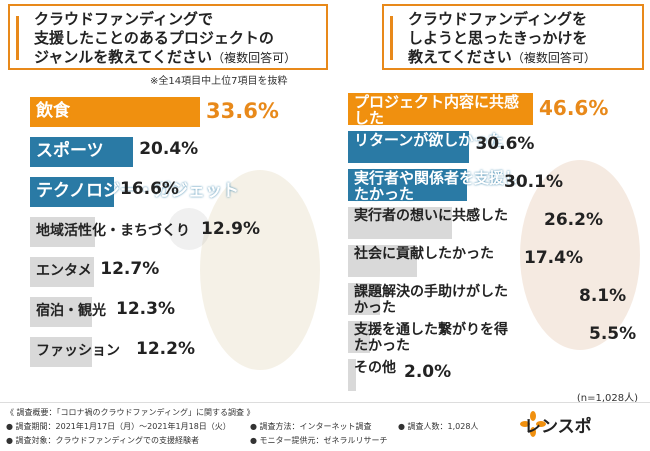  Describe the element at coordinates (130, 269) in the screenshot. I see `bar-value-label: 12.7%` at that location.